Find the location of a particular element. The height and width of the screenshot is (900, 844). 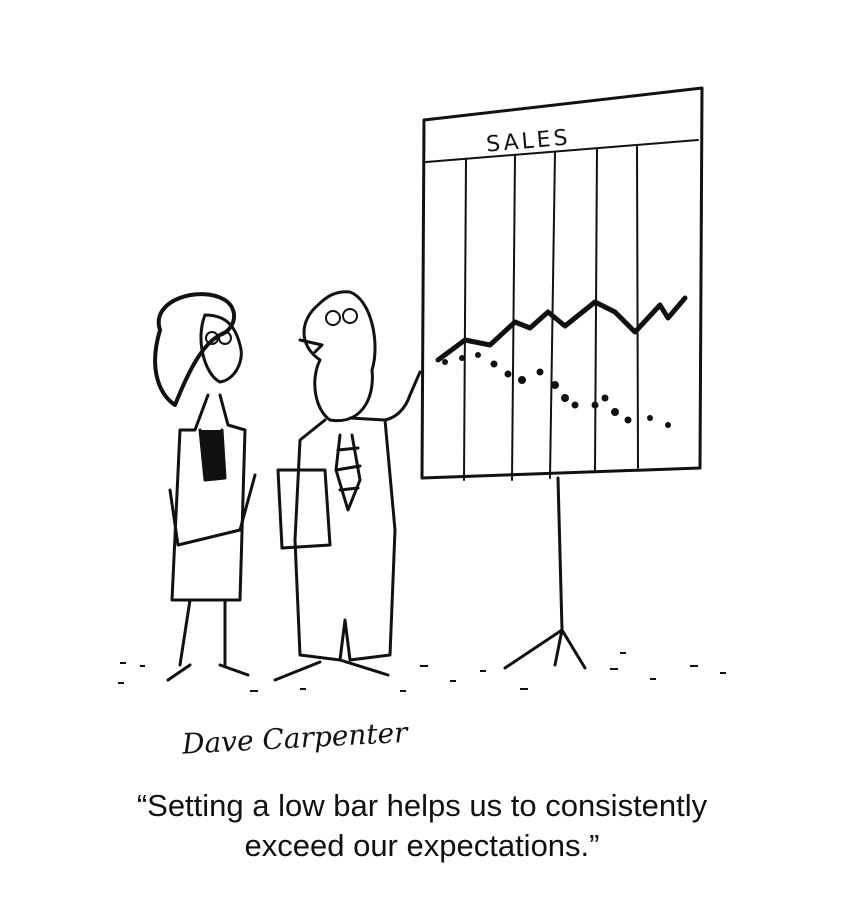

chart-title: SALES is located at coordinates (528, 141).